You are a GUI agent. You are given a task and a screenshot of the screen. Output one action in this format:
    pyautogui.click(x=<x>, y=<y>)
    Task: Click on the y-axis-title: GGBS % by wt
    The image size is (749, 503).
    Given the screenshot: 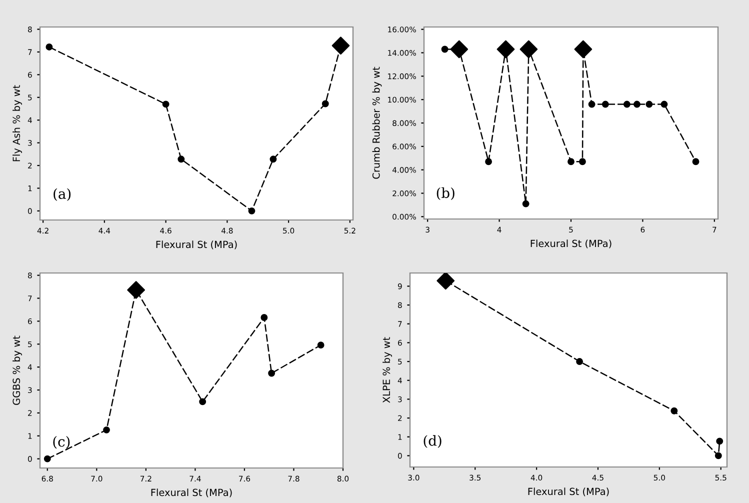 What is the action you would take?
    pyautogui.click(x=17, y=370)
    